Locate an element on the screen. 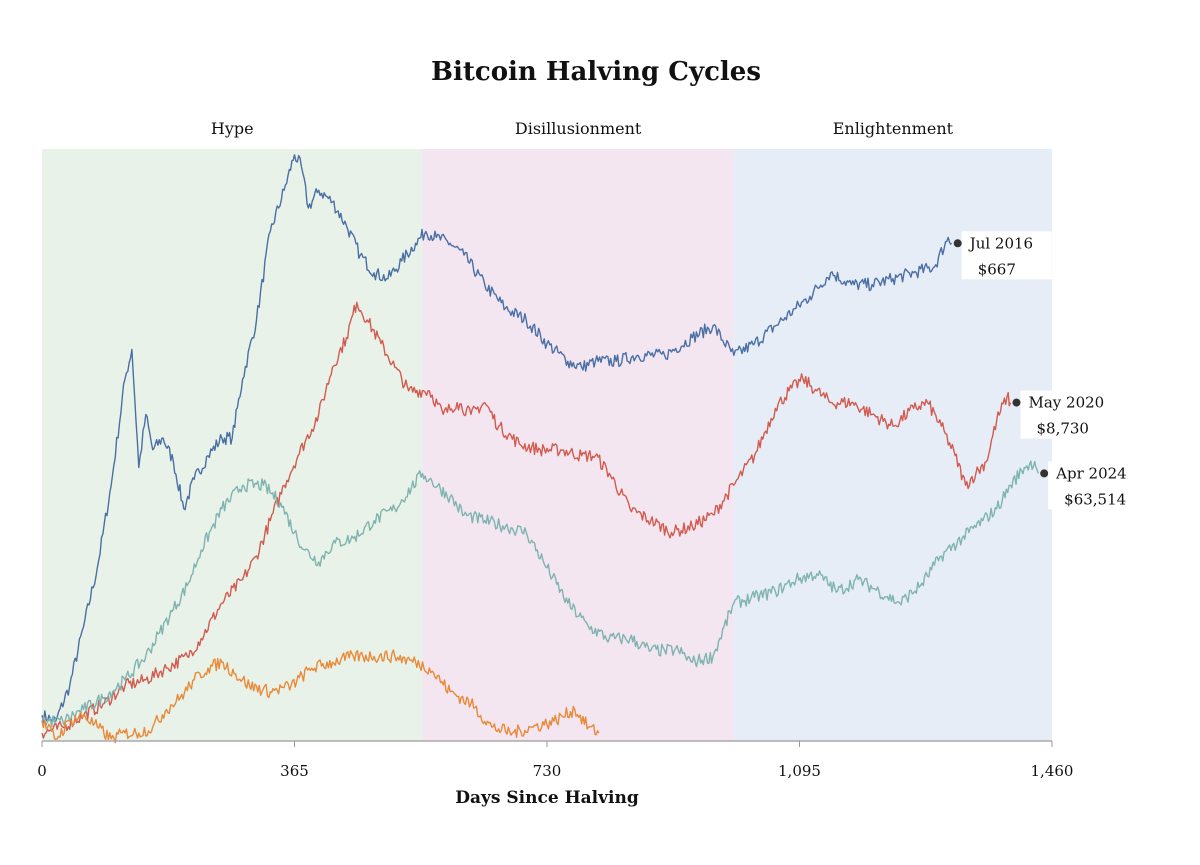  end-label-date: Apr 2024 is located at coordinates (1091, 473).